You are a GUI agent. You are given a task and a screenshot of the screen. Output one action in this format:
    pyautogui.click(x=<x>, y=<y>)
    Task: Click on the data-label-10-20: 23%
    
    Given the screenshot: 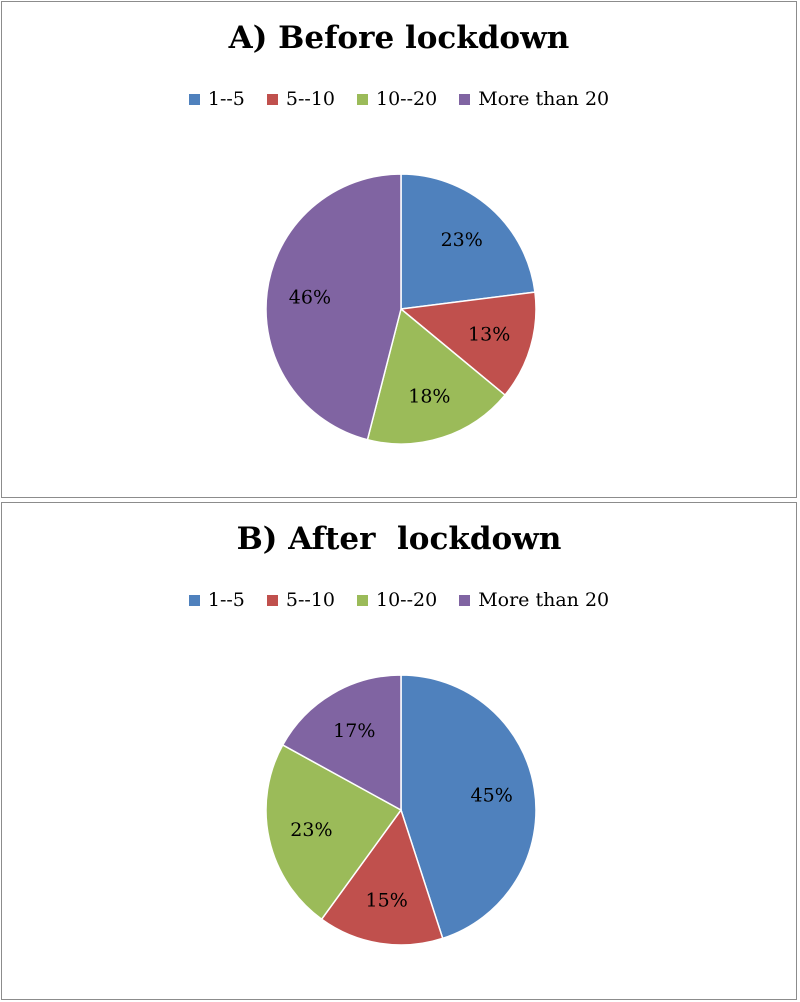 What is the action you would take?
    pyautogui.click(x=311, y=830)
    